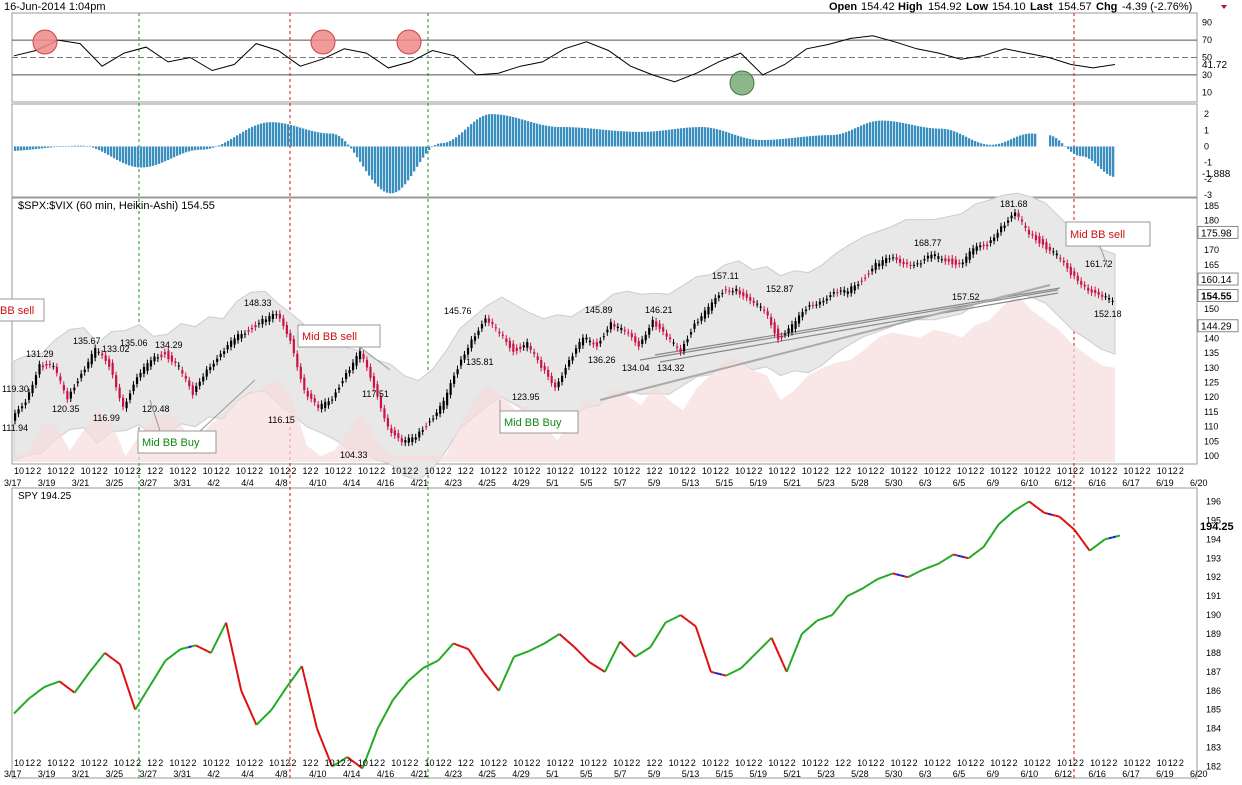 Image resolution: width=1242 pixels, height=785 pixels. Describe the element at coordinates (966, 297) in the screenshot. I see `price-data-label: 157.52` at that location.